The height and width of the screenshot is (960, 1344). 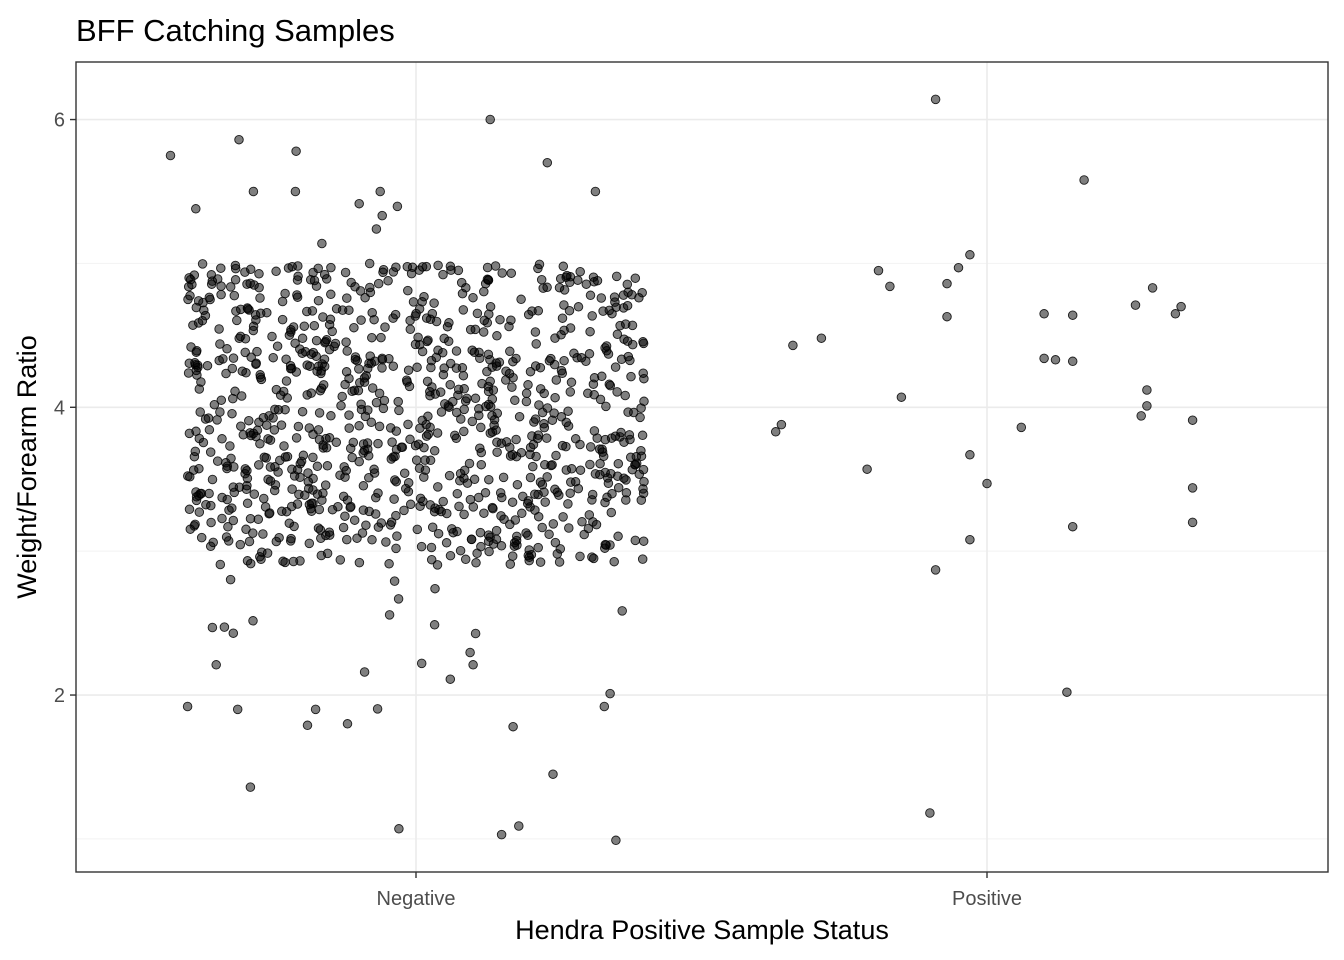 I want to click on y-axis: 2 4 6, so click(x=65, y=408).